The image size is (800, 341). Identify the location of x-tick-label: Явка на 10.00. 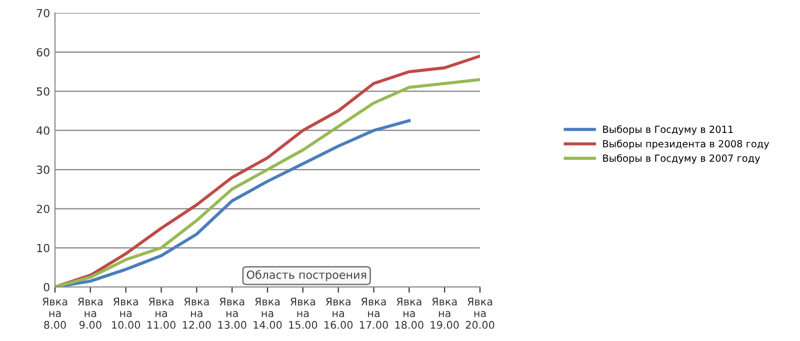
(126, 313).